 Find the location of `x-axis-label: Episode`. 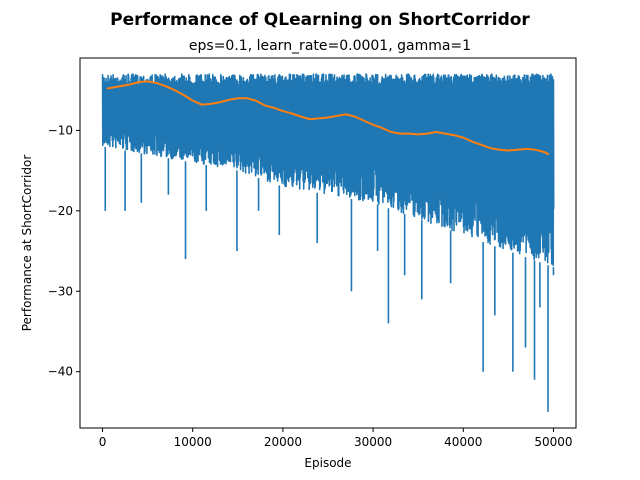

x-axis-label: Episode is located at coordinates (327, 463).